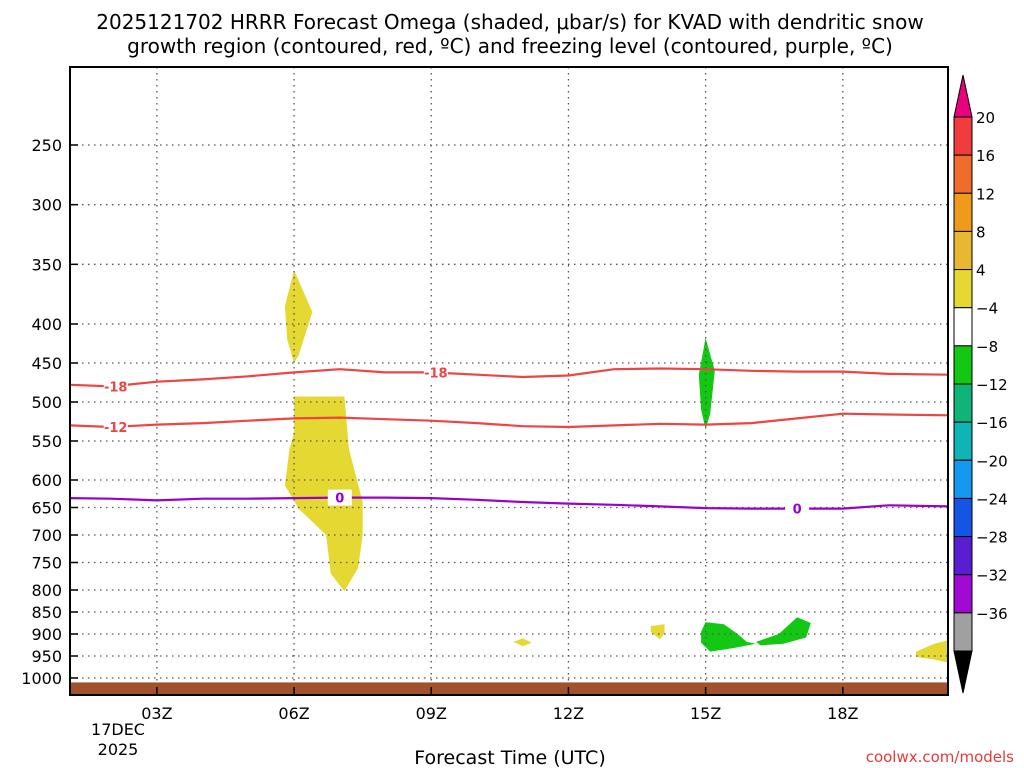  What do you see at coordinates (46, 205) in the screenshot?
I see `y-tick-label-300: 300` at bounding box center [46, 205].